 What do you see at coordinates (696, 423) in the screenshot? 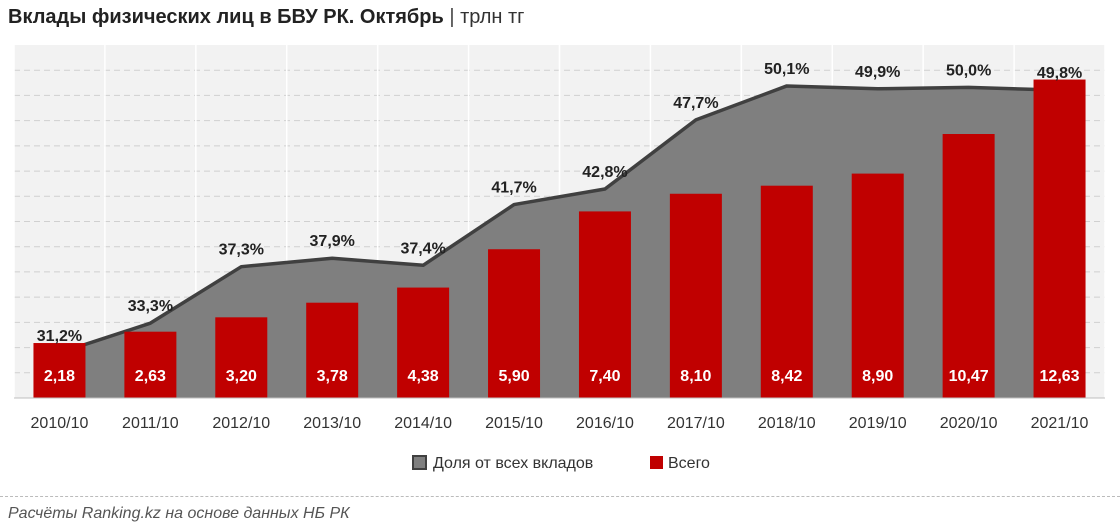
I see `x-tick-label: 2017/10` at bounding box center [696, 423].